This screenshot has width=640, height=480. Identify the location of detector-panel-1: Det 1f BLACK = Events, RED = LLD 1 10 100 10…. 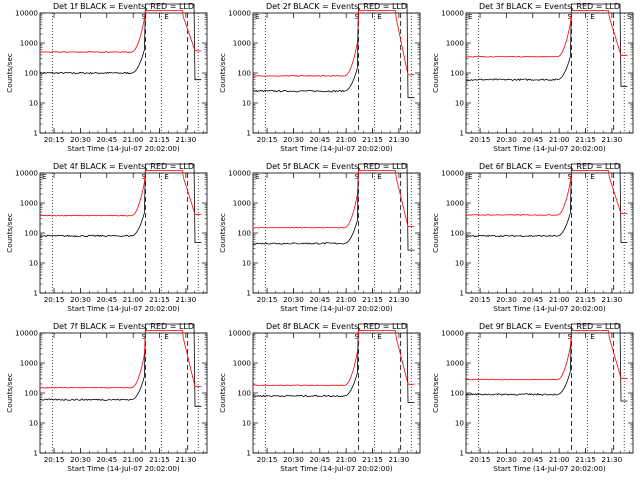
(106, 80).